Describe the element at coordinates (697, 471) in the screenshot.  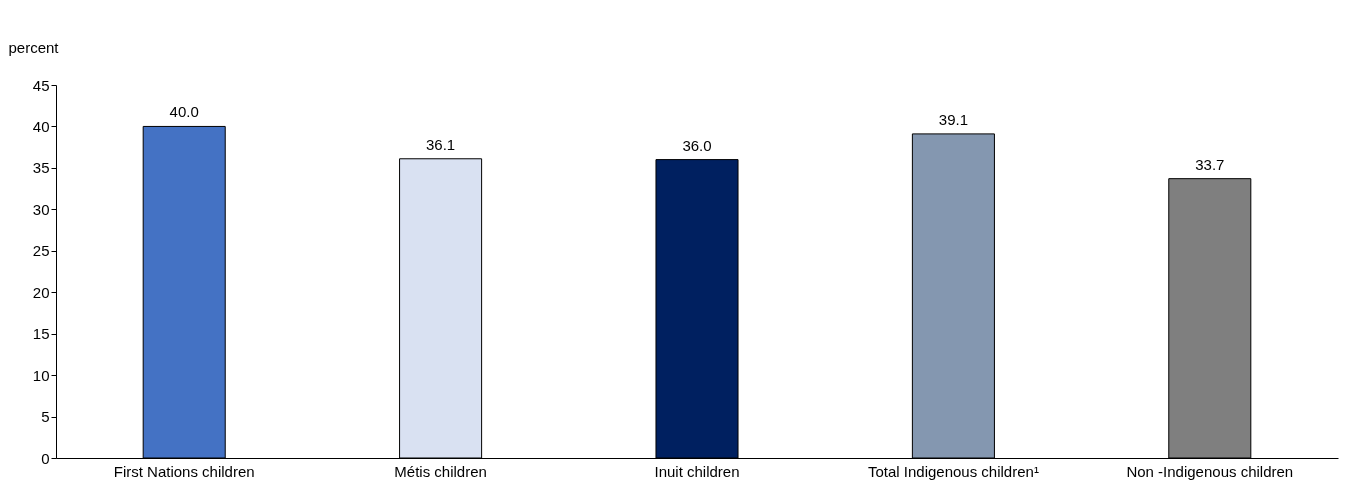
I see `x-tick-label: Inuit children` at that location.